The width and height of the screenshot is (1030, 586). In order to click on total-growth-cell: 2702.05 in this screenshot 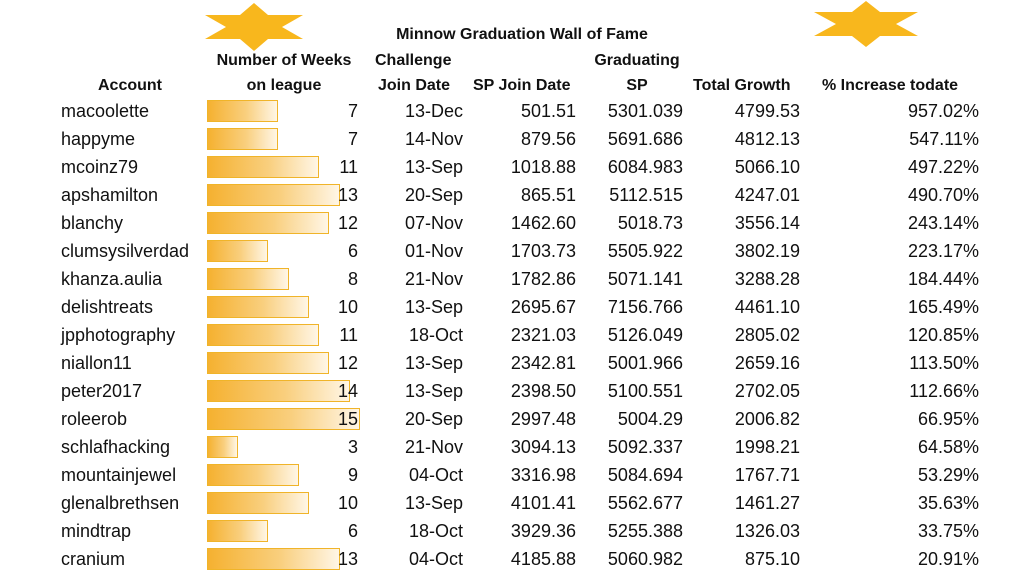, I will do `click(767, 391)`.